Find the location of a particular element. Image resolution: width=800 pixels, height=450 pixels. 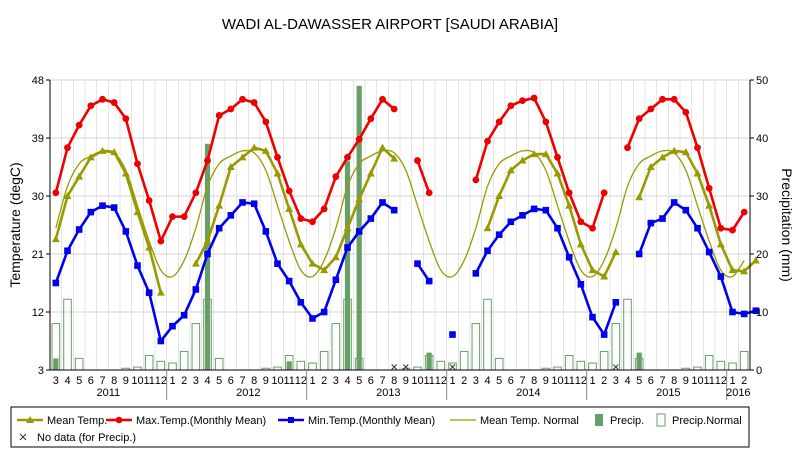

x-month-label: 6 is located at coordinates (651, 381).